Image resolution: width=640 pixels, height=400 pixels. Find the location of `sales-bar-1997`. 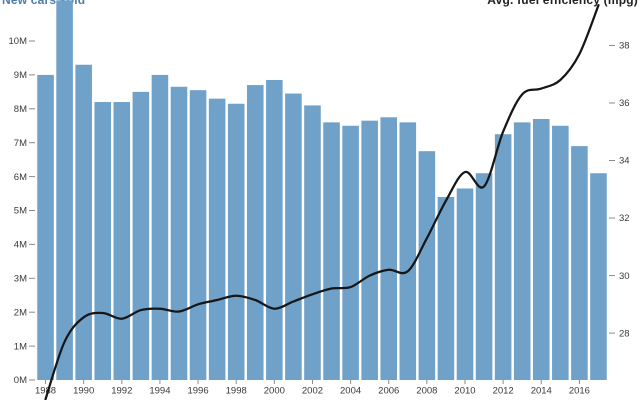

sales-bar-1997 is located at coordinates (217, 239).